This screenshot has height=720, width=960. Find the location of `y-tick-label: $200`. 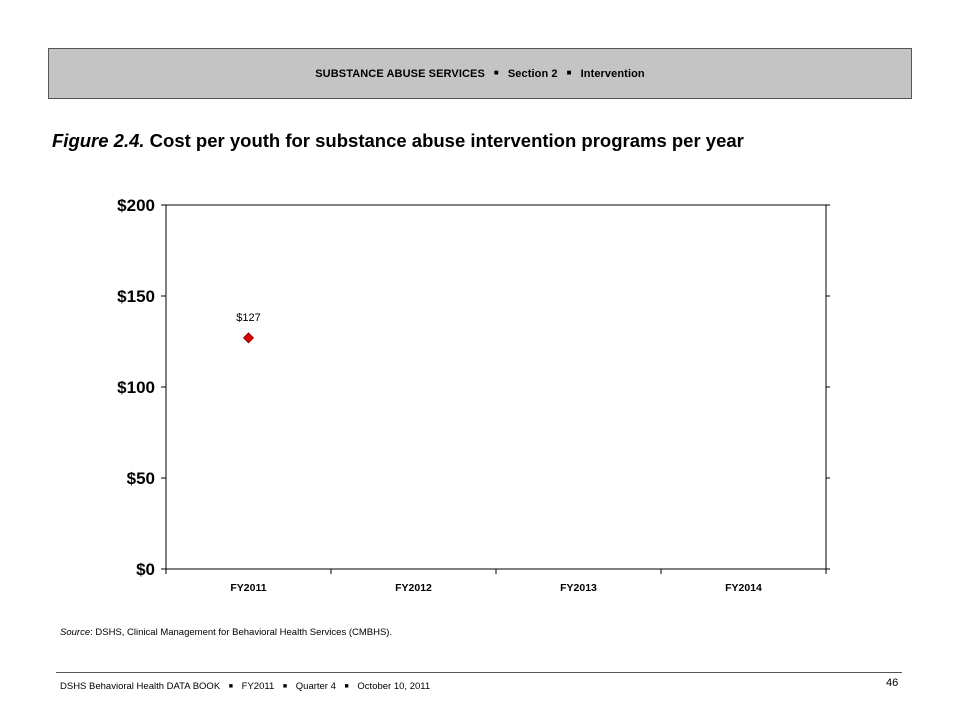

y-tick-label: $200 is located at coordinates (136, 205).